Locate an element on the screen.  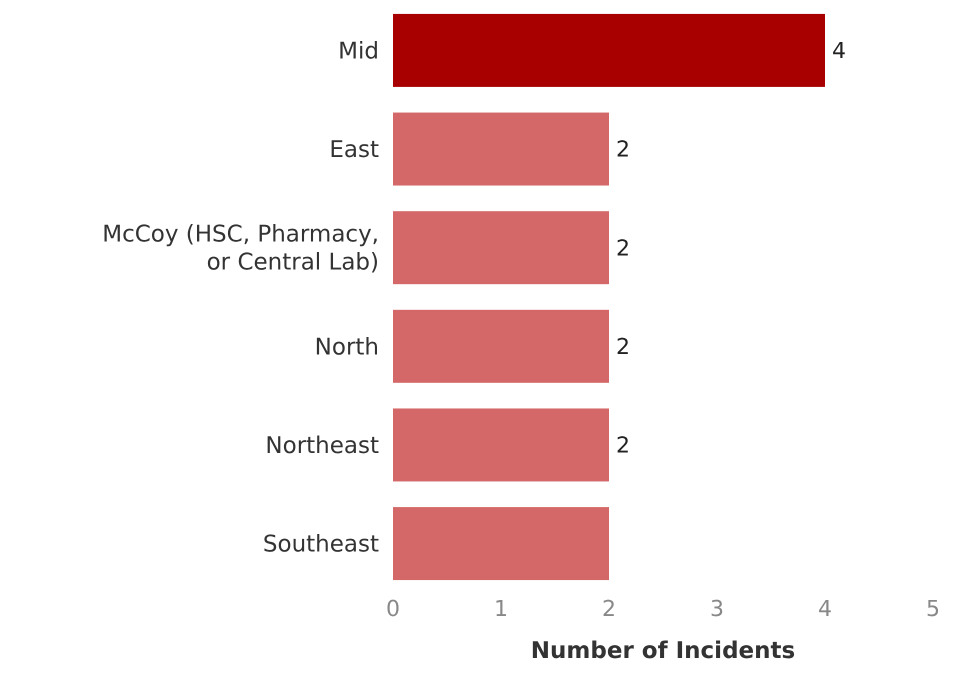
data-label: 4 is located at coordinates (839, 51).